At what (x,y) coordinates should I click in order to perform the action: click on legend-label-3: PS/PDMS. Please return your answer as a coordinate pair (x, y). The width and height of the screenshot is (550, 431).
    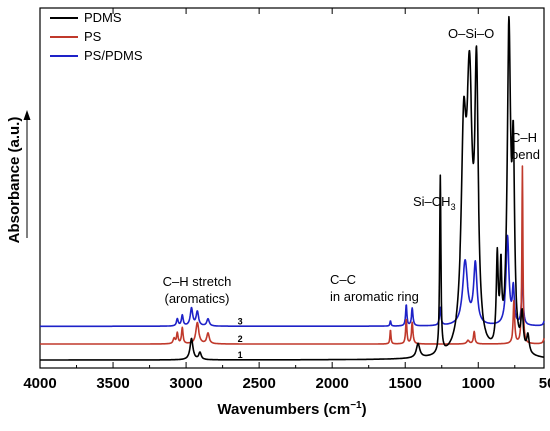
    Looking at the image, I should click on (113, 55).